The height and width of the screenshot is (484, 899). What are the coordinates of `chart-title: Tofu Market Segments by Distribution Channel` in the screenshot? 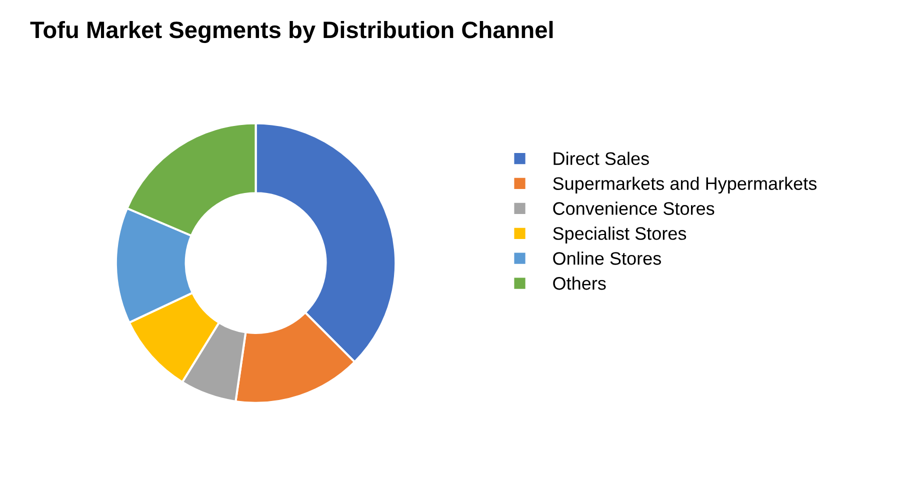 It's located at (291, 32).